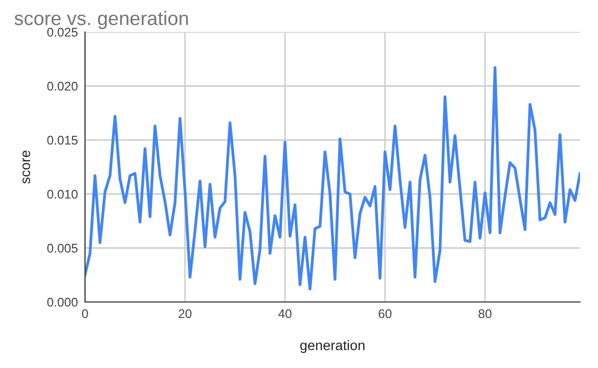 This screenshot has height=368, width=598. What do you see at coordinates (332, 346) in the screenshot?
I see `x-axis-title: generation` at bounding box center [332, 346].